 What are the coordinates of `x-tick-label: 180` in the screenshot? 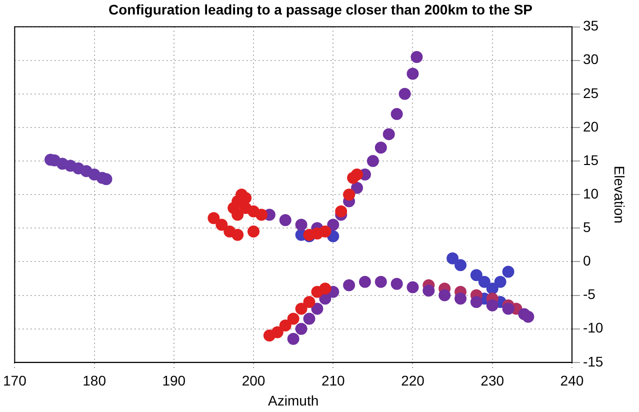 It's located at (94, 380).